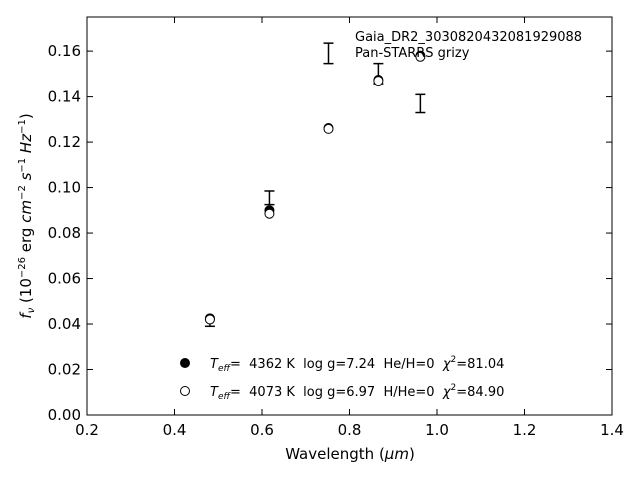  I want to click on y-tick-label: 0.06, so click(64, 279).